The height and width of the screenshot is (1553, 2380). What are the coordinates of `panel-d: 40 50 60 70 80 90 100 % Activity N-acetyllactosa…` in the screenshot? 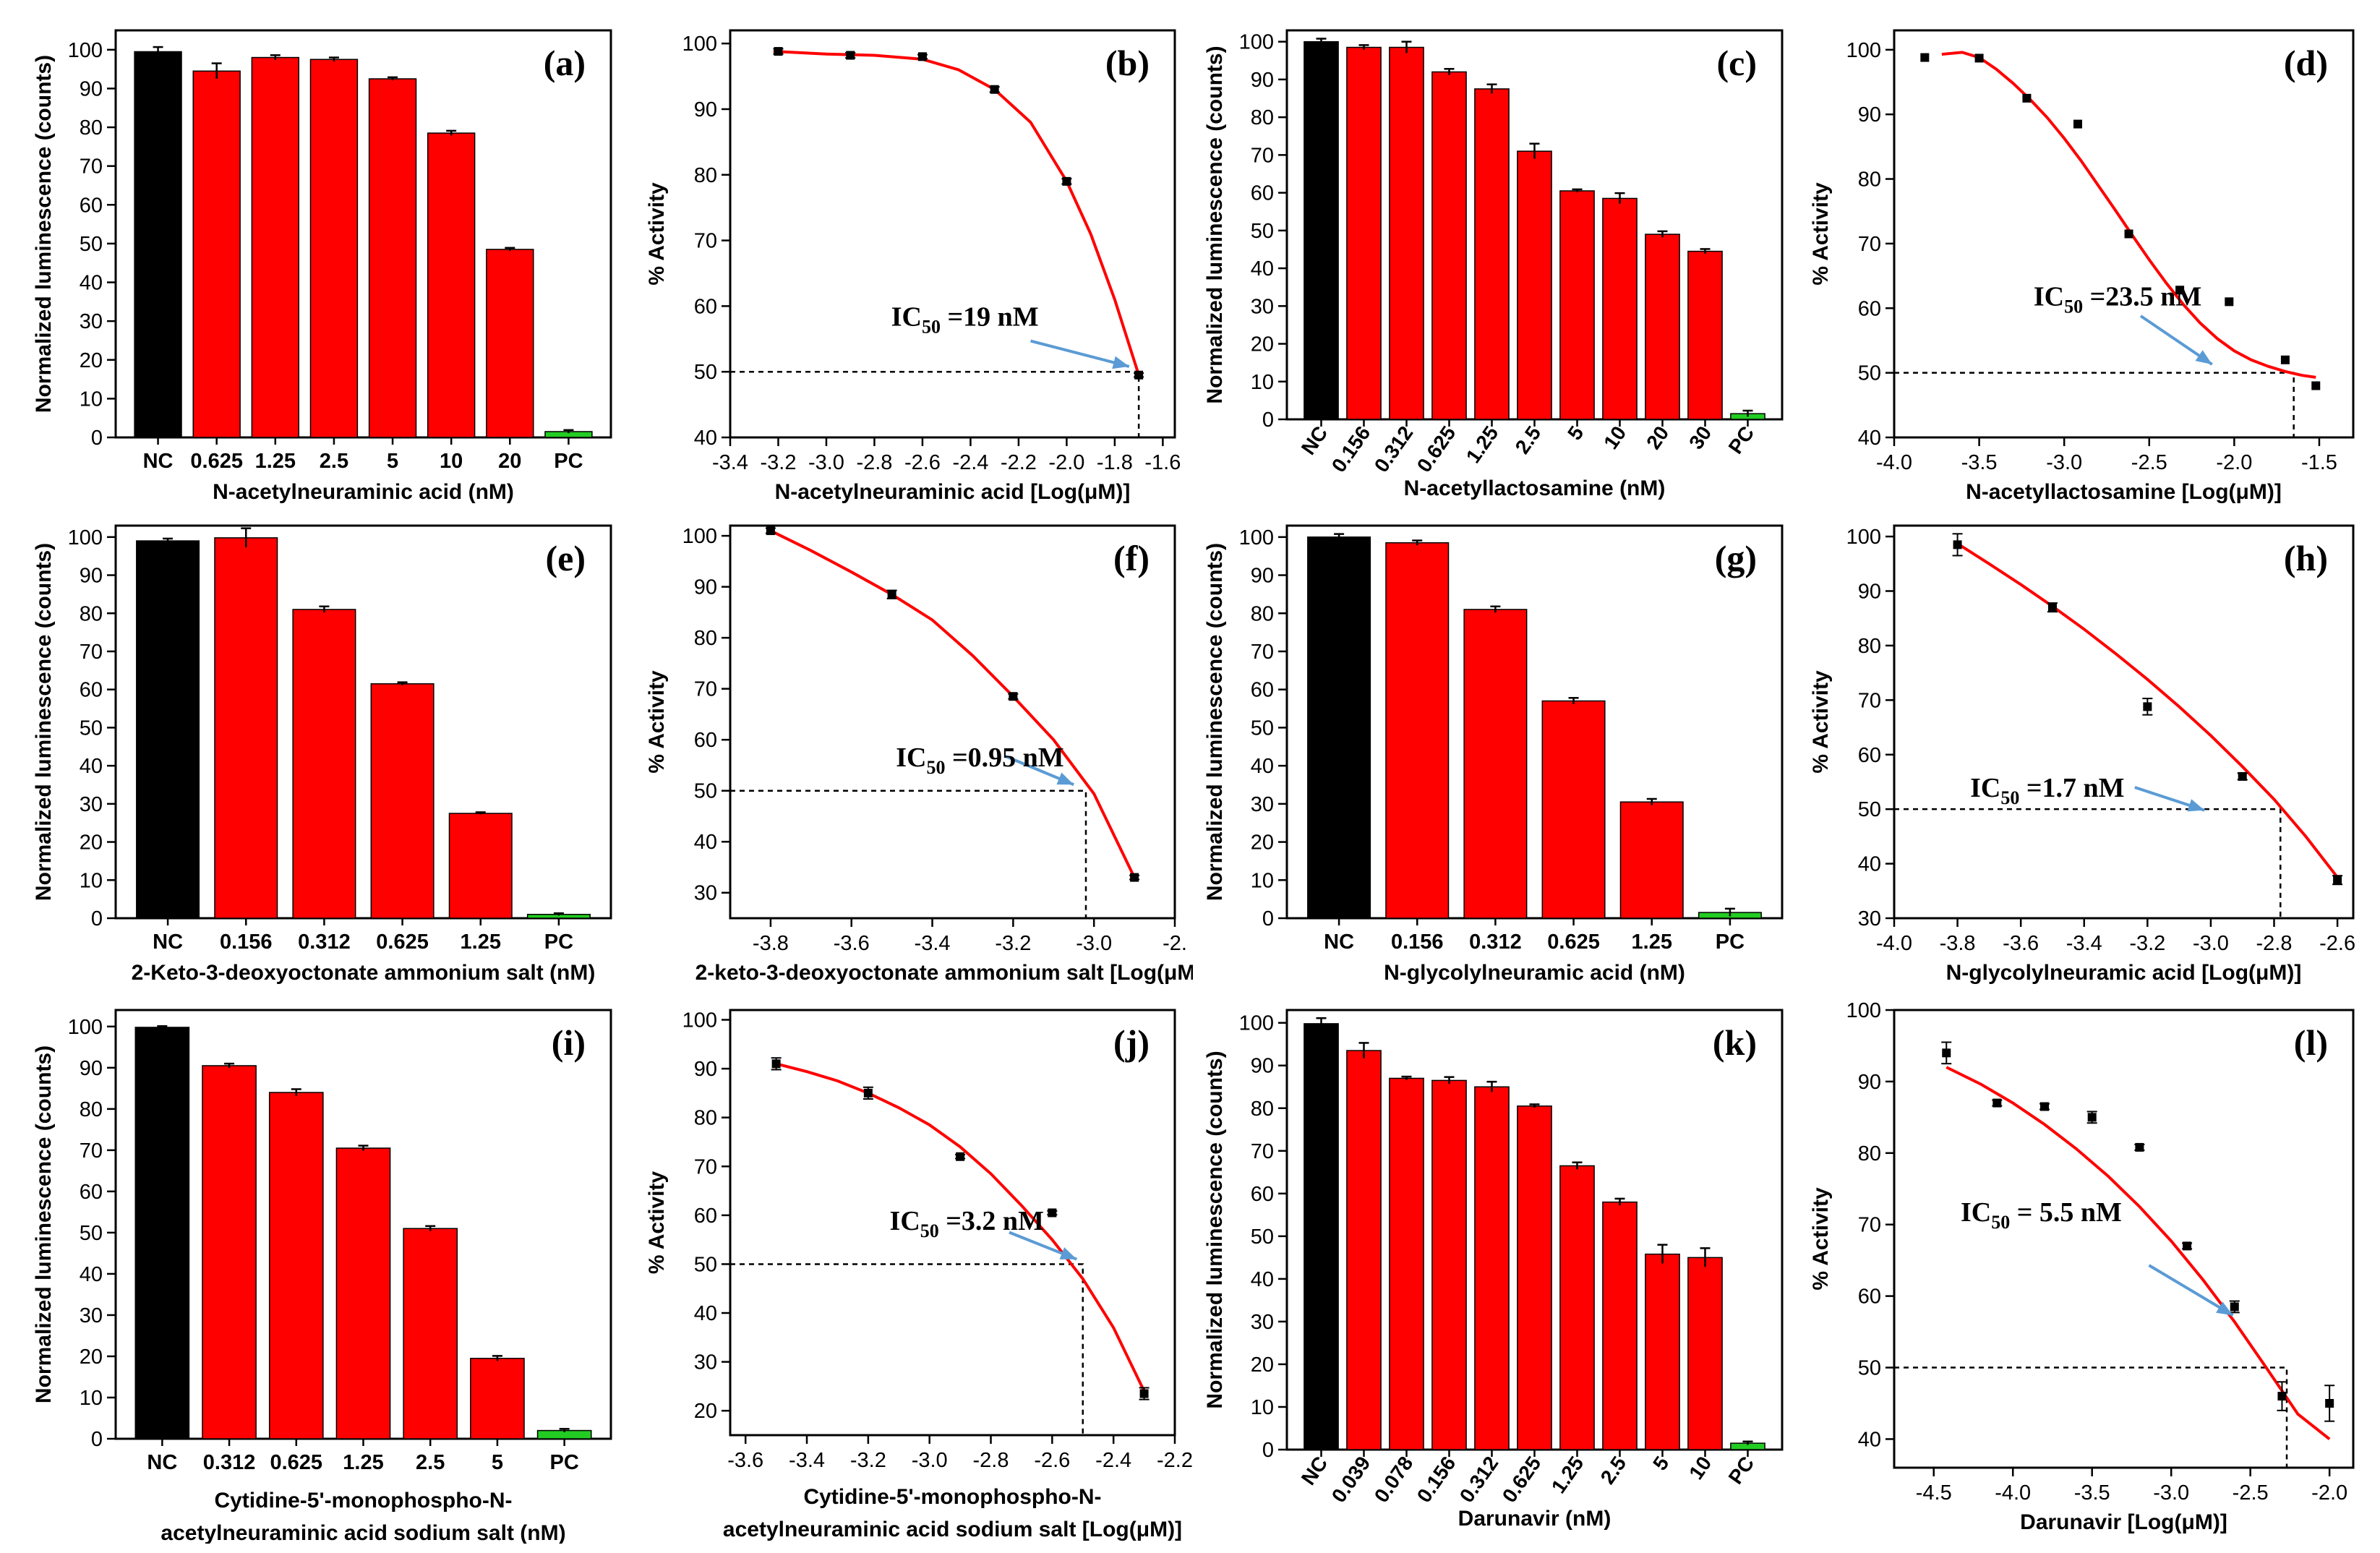 It's located at (2082, 267).